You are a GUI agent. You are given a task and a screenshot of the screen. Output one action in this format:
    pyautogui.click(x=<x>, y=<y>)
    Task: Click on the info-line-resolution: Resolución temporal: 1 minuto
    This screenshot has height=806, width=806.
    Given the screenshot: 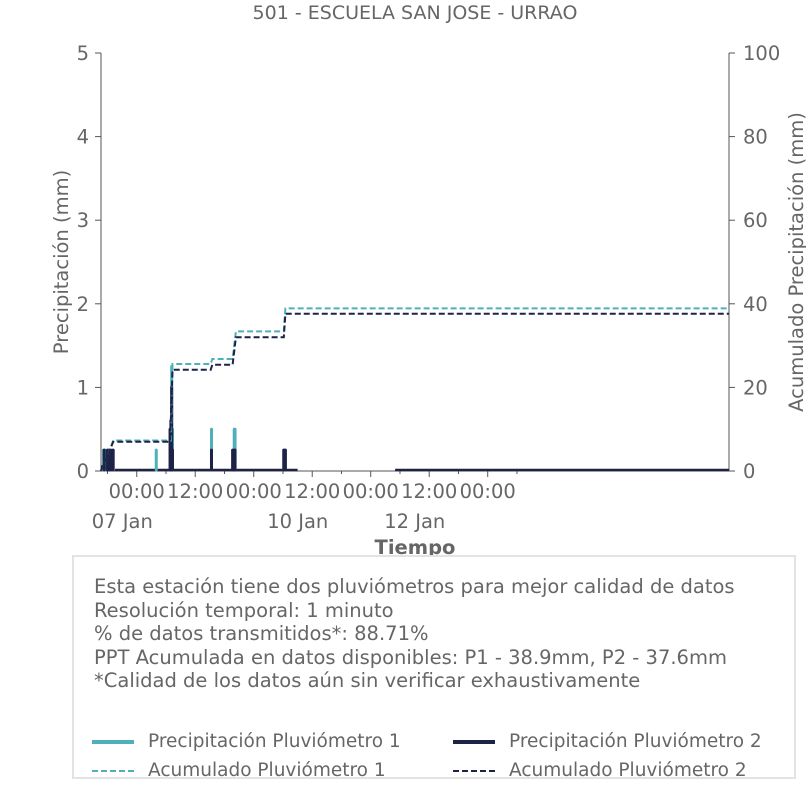 What is the action you would take?
    pyautogui.click(x=244, y=610)
    